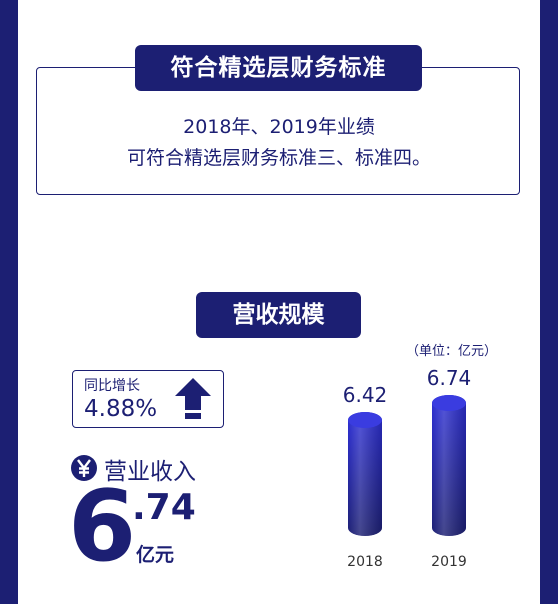 This screenshot has width=558, height=604. I want to click on growth-box, so click(148, 399).